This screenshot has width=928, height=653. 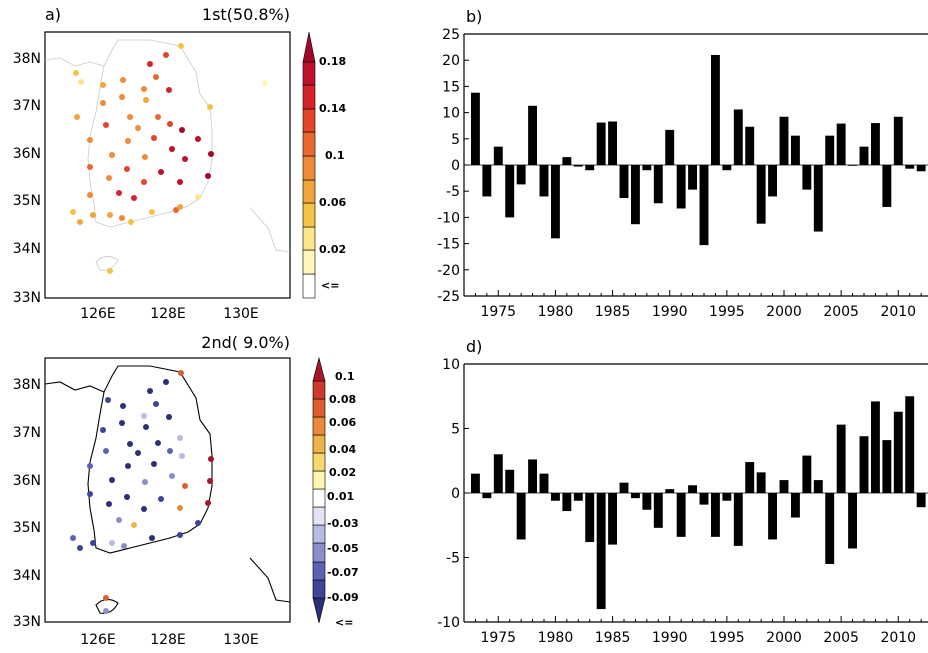 What do you see at coordinates (343, 597) in the screenshot?
I see `colorbar-label: -0.09` at bounding box center [343, 597].